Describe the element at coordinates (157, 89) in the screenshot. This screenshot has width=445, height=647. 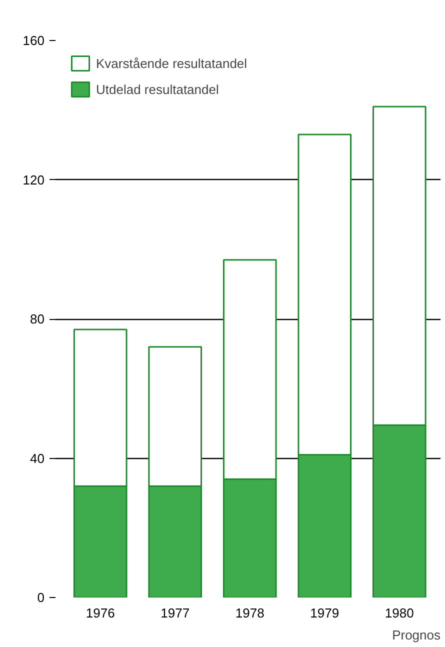
I see `legend-label: Utdelad resultatandel` at that location.